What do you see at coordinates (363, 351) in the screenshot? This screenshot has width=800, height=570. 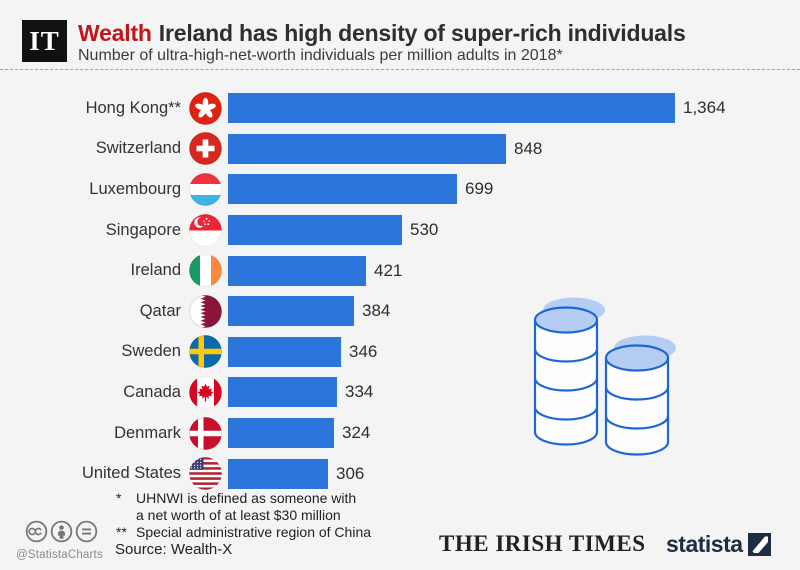 I see `value-label: 346` at bounding box center [363, 351].